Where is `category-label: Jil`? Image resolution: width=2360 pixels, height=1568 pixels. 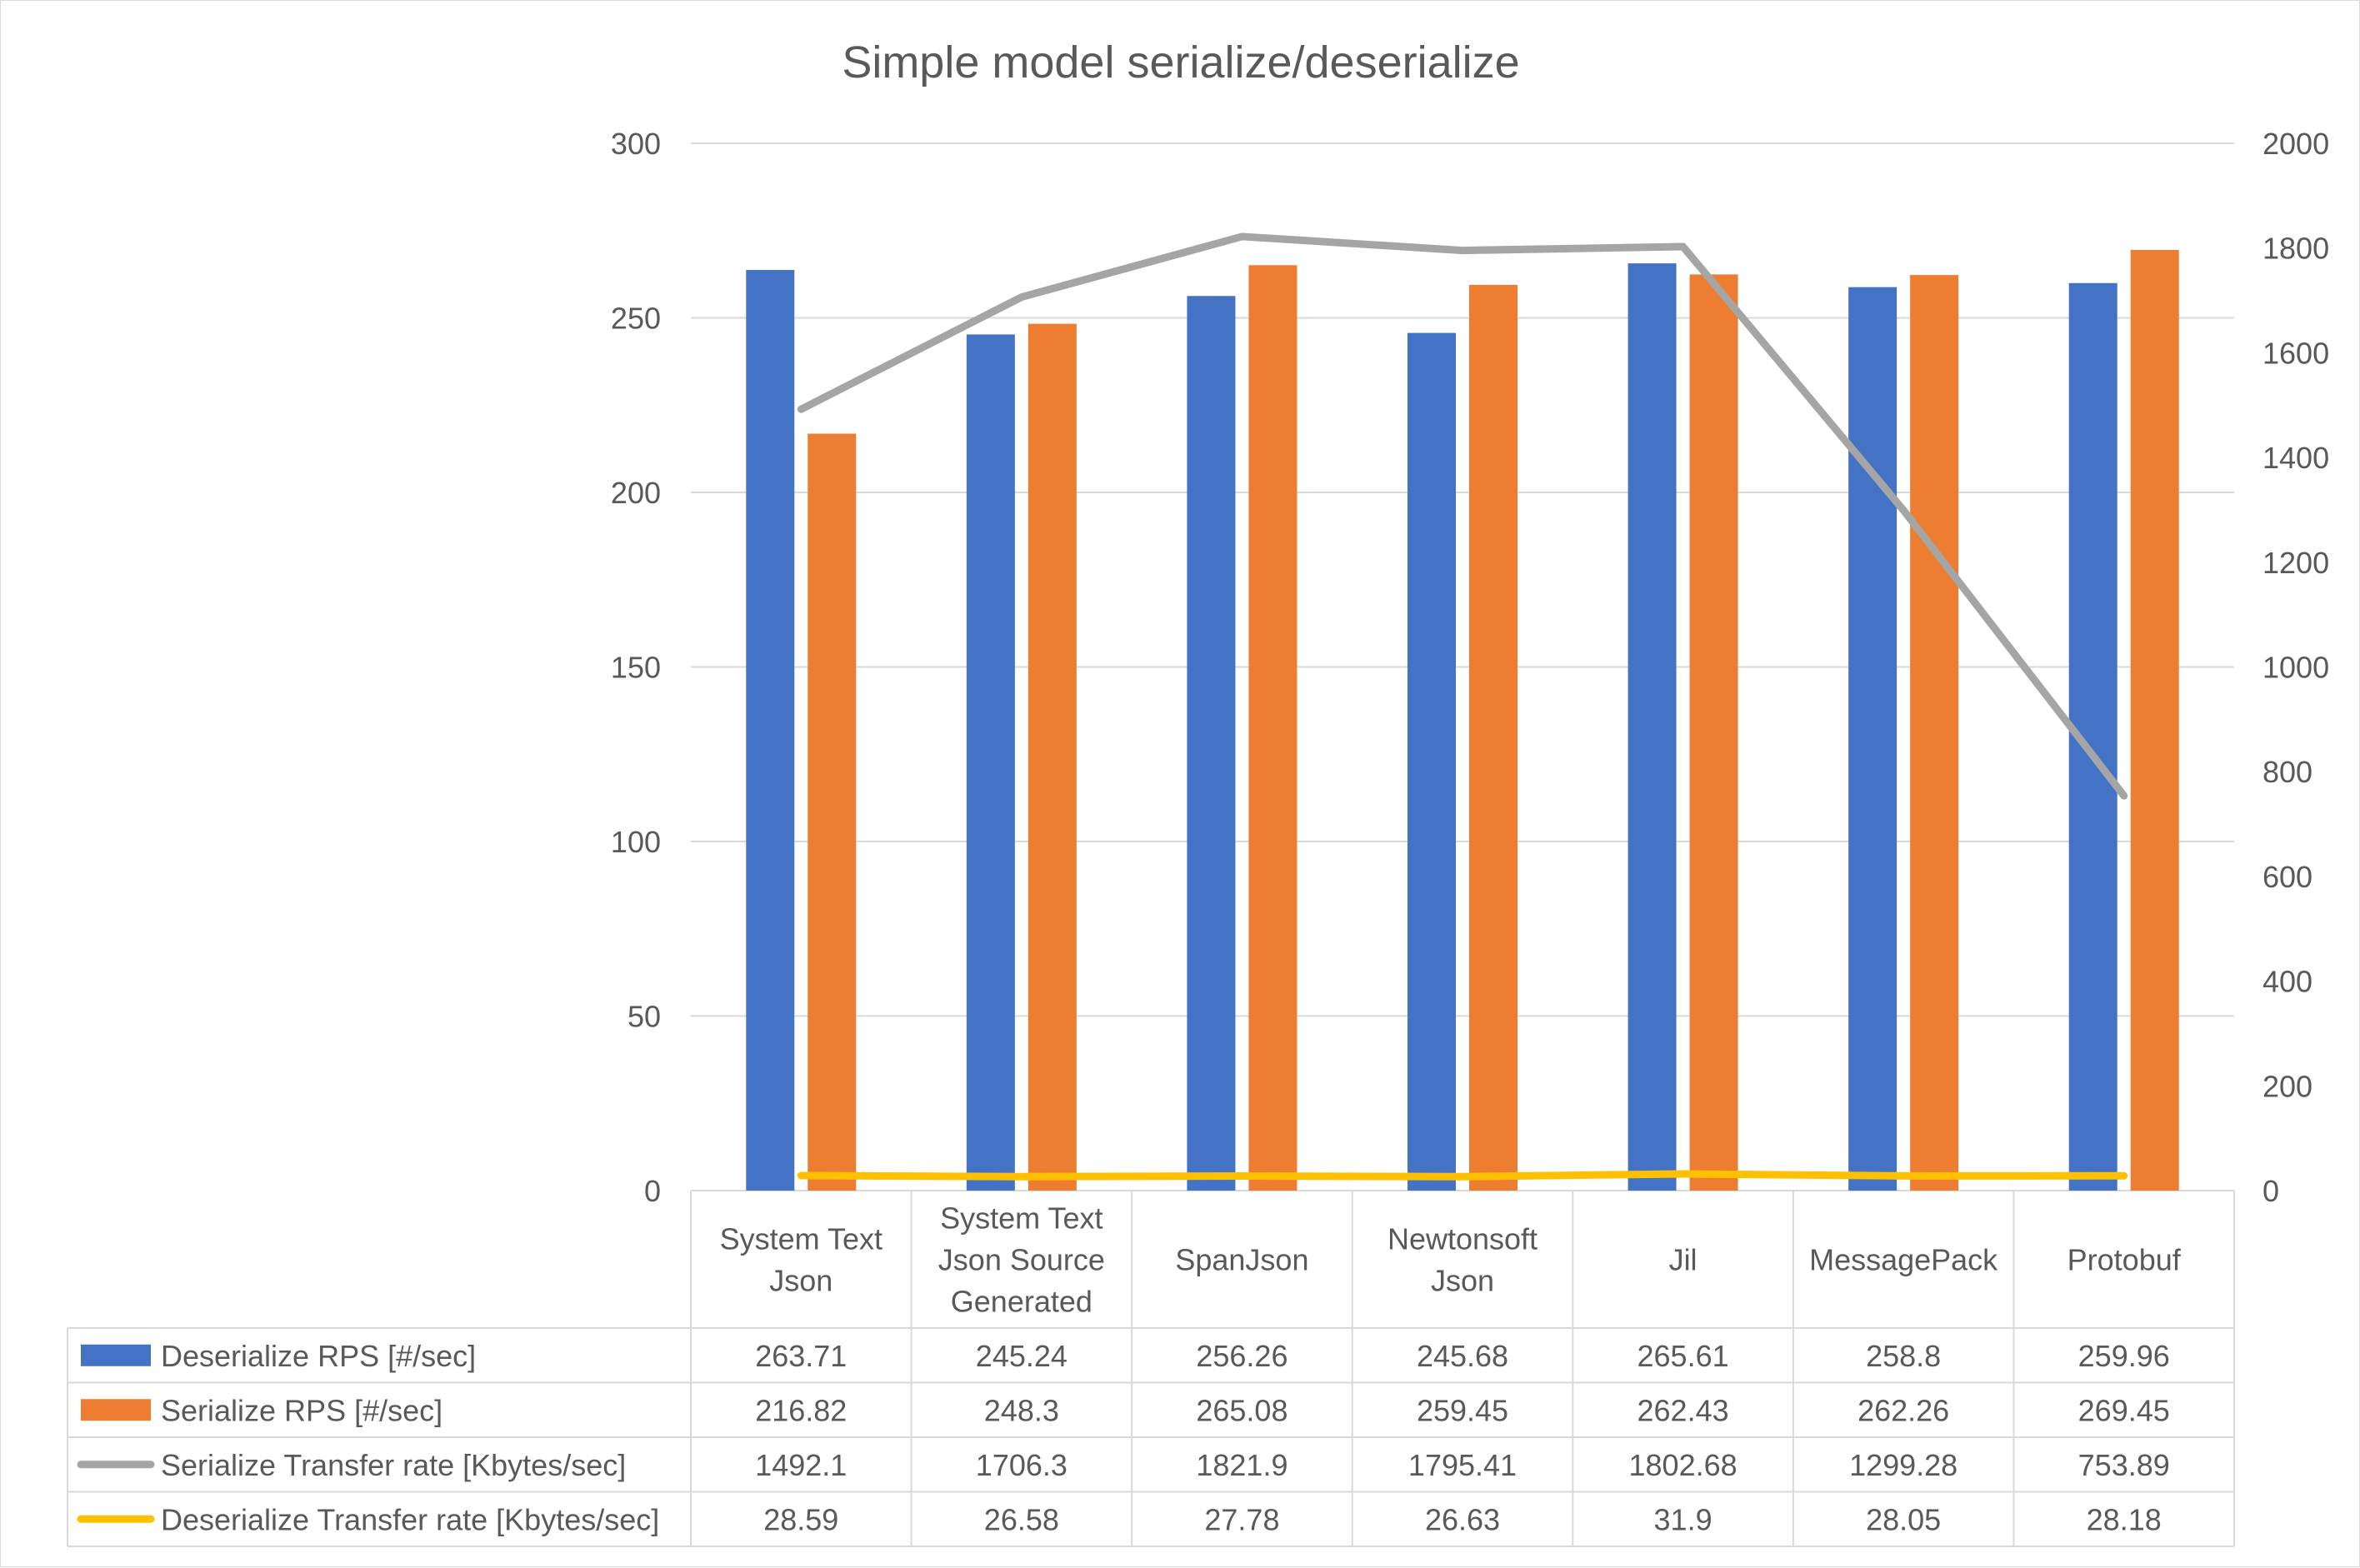 category-label: Jil is located at coordinates (1683, 1260).